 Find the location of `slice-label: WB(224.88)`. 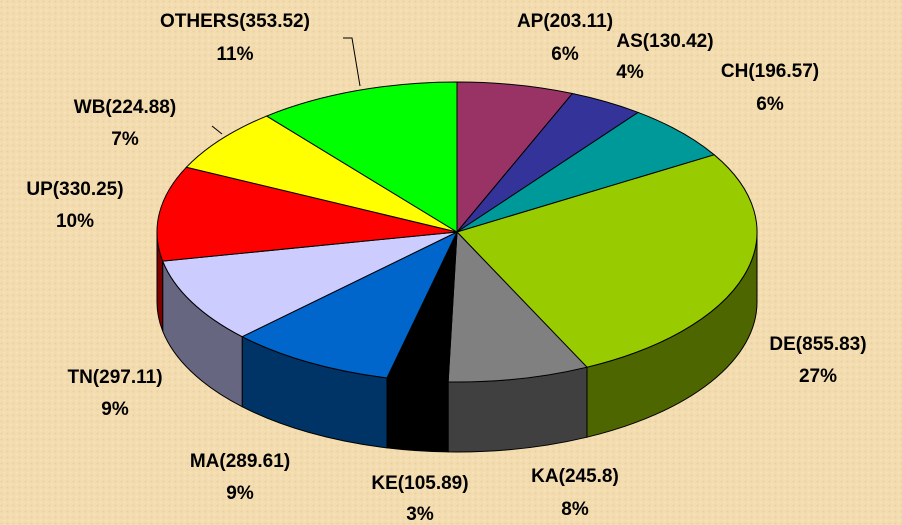

slice-label: WB(224.88) is located at coordinates (125, 107).